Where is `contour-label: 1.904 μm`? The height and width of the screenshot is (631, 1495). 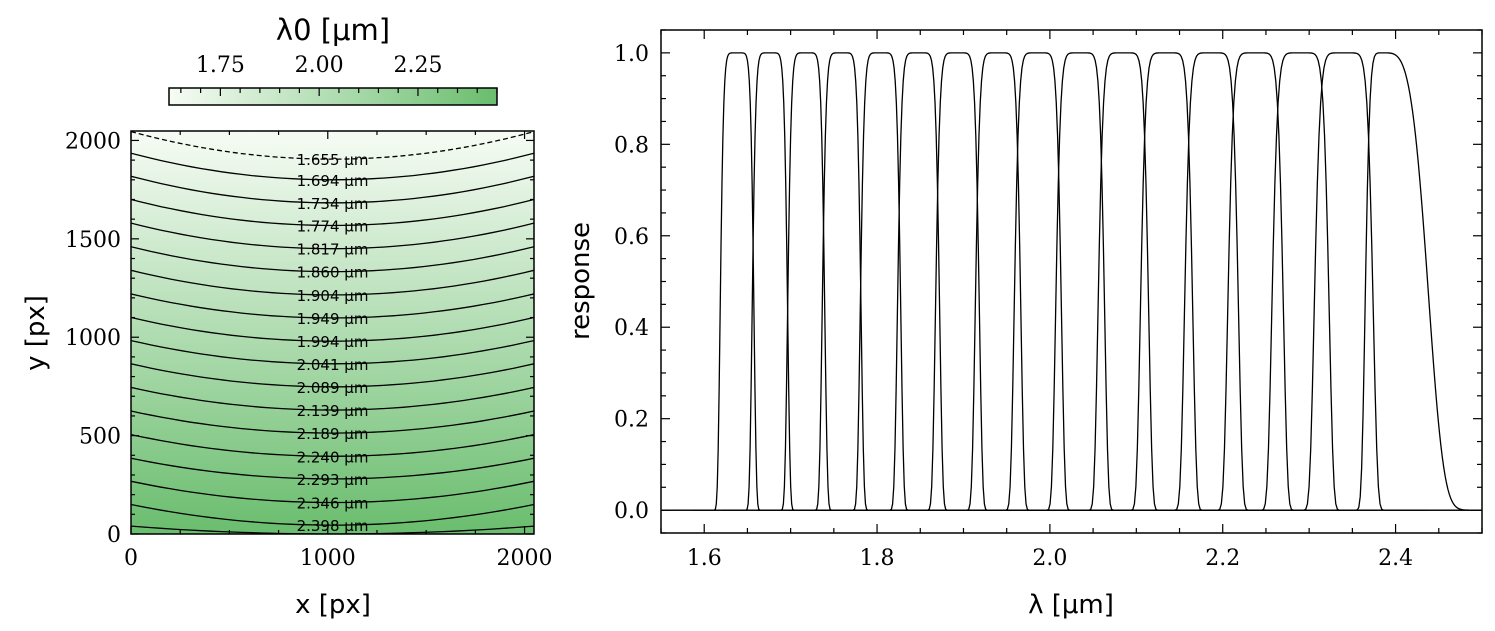
contour-label: 1.904 μm is located at coordinates (333, 296).